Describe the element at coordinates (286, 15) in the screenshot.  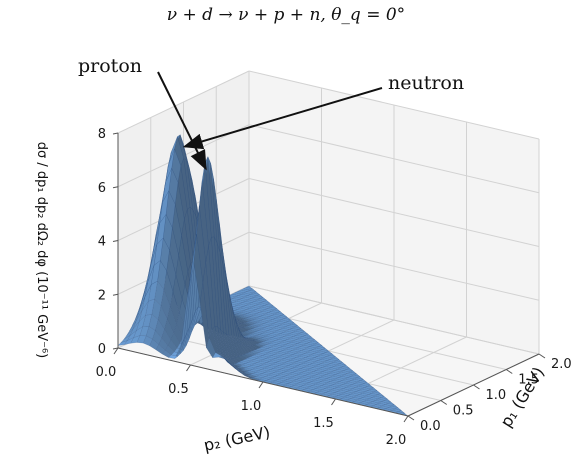
I see `chart-title: ν + d → ν + p + n, θ_q = 0°` at that location.